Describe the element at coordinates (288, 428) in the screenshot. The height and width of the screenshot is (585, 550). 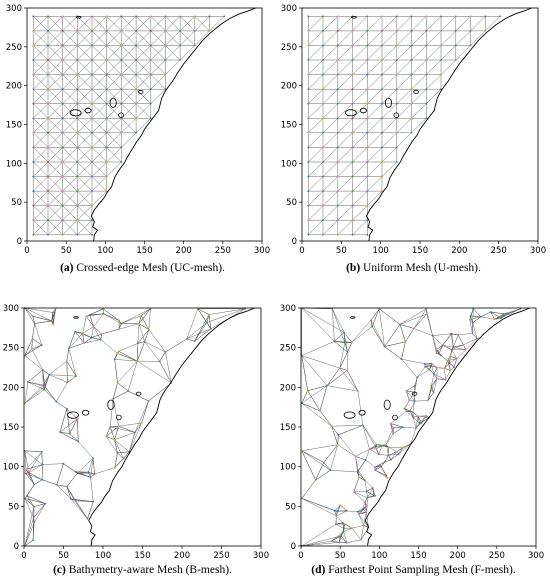
I see `y-tick-label: 150` at that location.